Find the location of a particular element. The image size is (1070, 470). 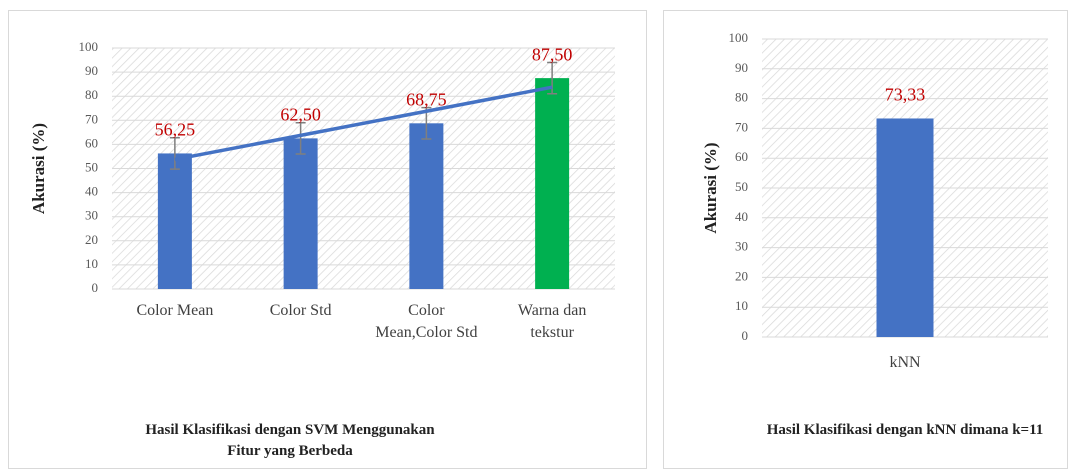

x-tick-label: Color Mean,Color Std is located at coordinates (426, 321).